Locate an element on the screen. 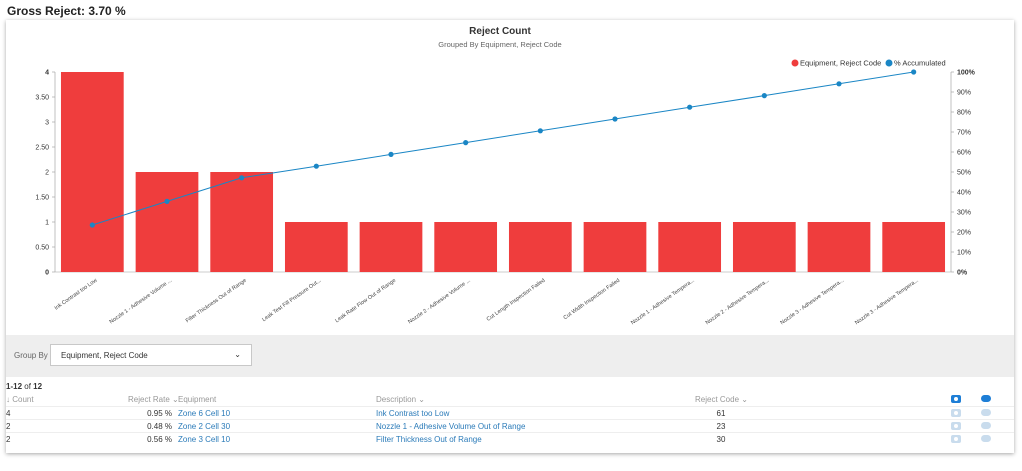 Image resolution: width=1022 pixels, height=471 pixels. chart-legend: Equipment, Reject Code % Accumulated is located at coordinates (868, 63).